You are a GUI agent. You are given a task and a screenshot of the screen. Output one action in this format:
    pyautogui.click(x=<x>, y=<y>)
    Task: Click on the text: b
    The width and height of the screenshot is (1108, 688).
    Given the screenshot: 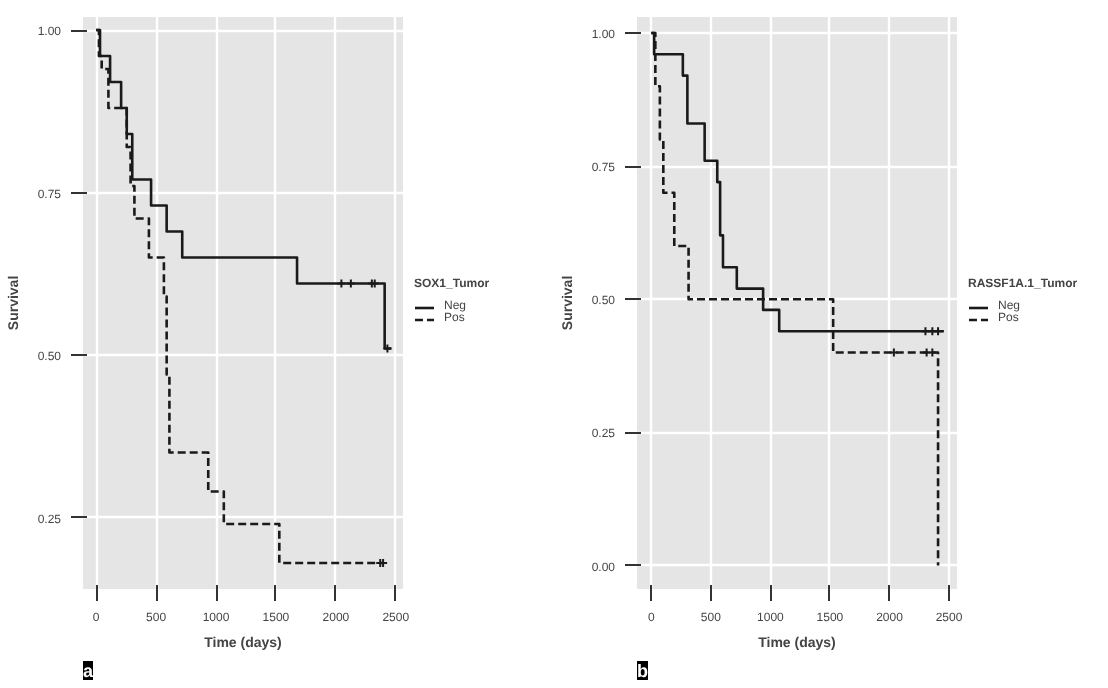 What is the action you would take?
    pyautogui.click(x=643, y=671)
    